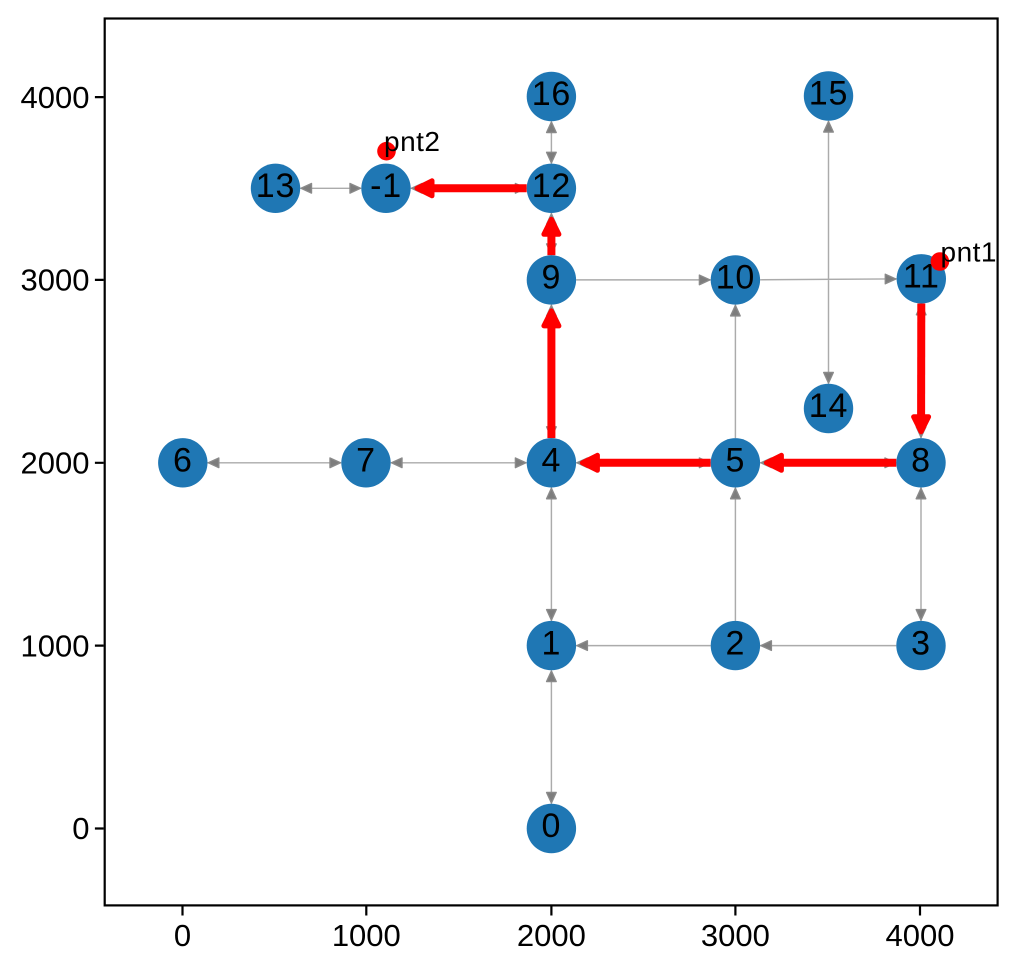 This screenshot has width=1019, height=970. What do you see at coordinates (552, 643) in the screenshot?
I see `svg-text: 1` at bounding box center [552, 643].